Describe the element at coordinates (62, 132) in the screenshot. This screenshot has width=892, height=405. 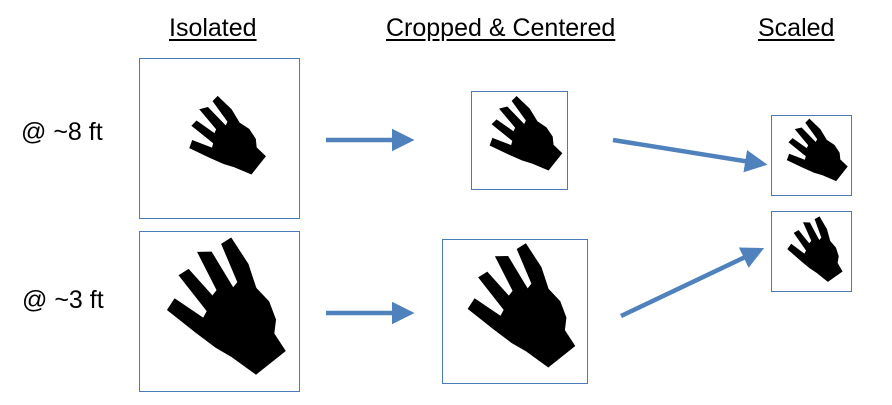
I see `row-label-far: @ ~8 ft` at that location.